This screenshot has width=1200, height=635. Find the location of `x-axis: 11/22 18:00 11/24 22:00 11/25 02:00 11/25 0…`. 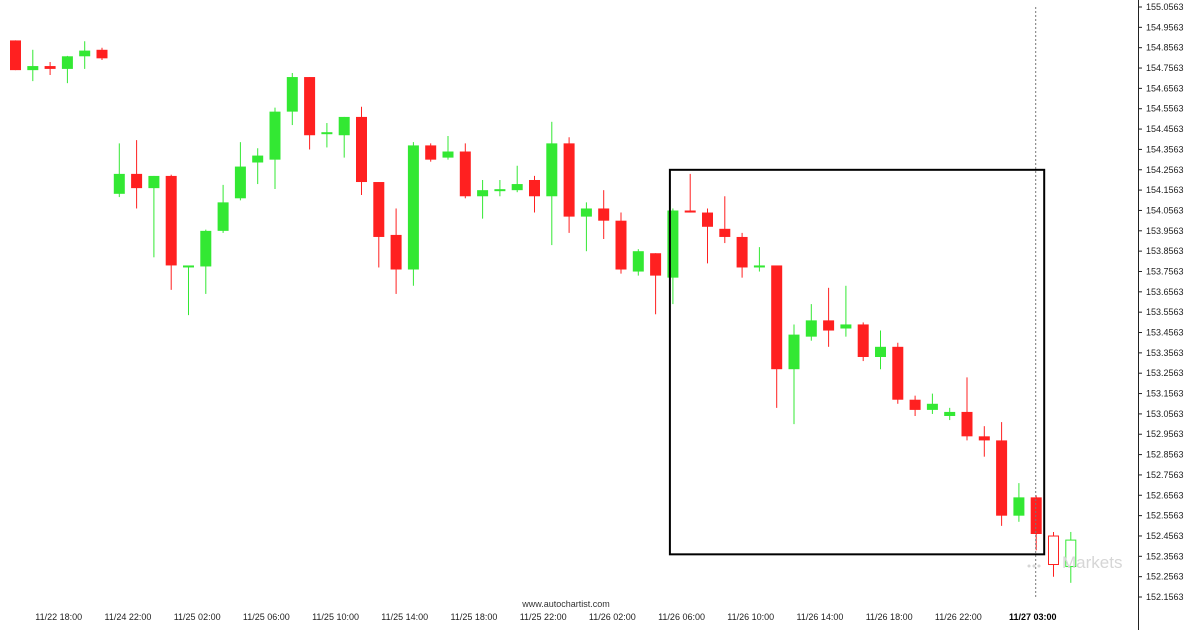

x-axis: 11/22 18:00 11/24 22:00 11/25 02:00 11/25 0… is located at coordinates (545, 617).